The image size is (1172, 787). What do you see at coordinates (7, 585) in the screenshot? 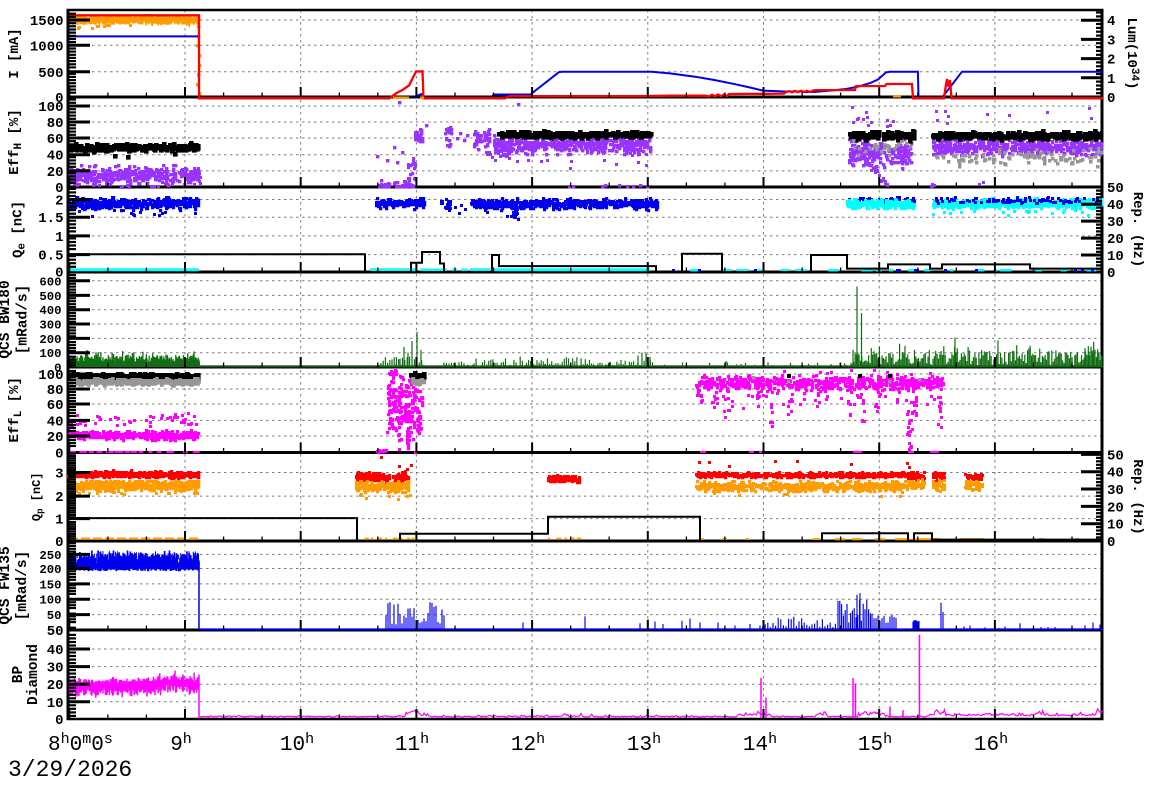
I see `svg-text: QCS FW135` at bounding box center [7, 585].